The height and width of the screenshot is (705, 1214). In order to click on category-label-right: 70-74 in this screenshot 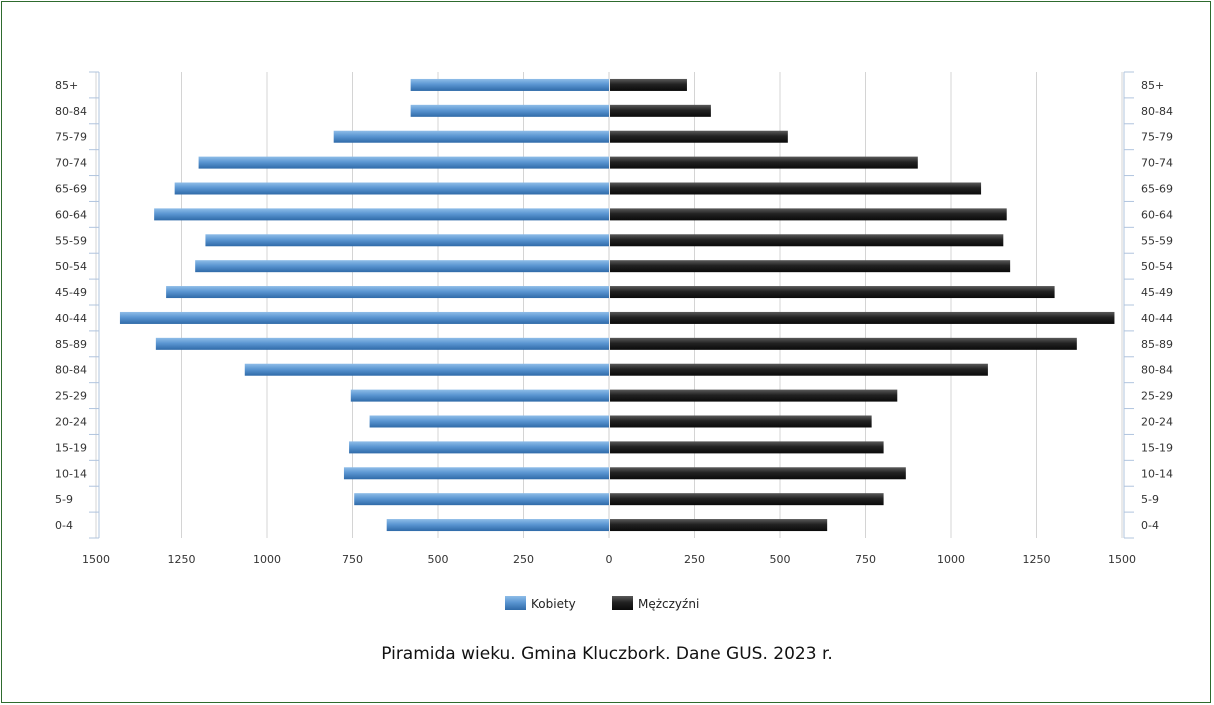, I will do `click(1157, 163)`.